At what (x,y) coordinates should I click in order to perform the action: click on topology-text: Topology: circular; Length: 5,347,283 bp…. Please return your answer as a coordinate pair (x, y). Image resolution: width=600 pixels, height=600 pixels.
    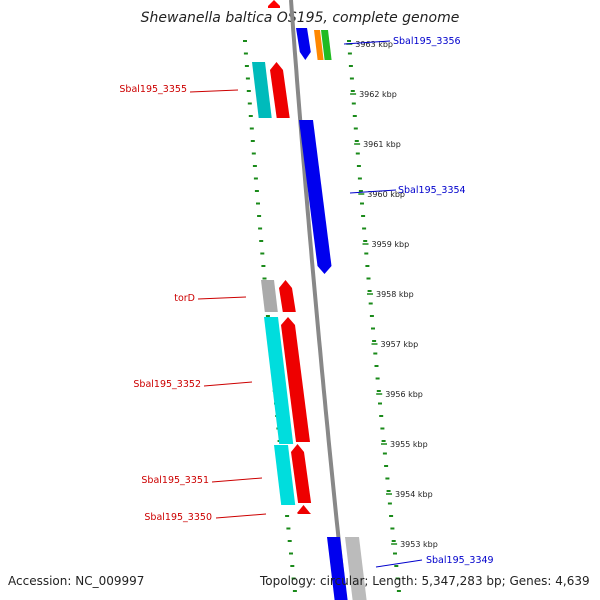
    Looking at the image, I should click on (425, 581).